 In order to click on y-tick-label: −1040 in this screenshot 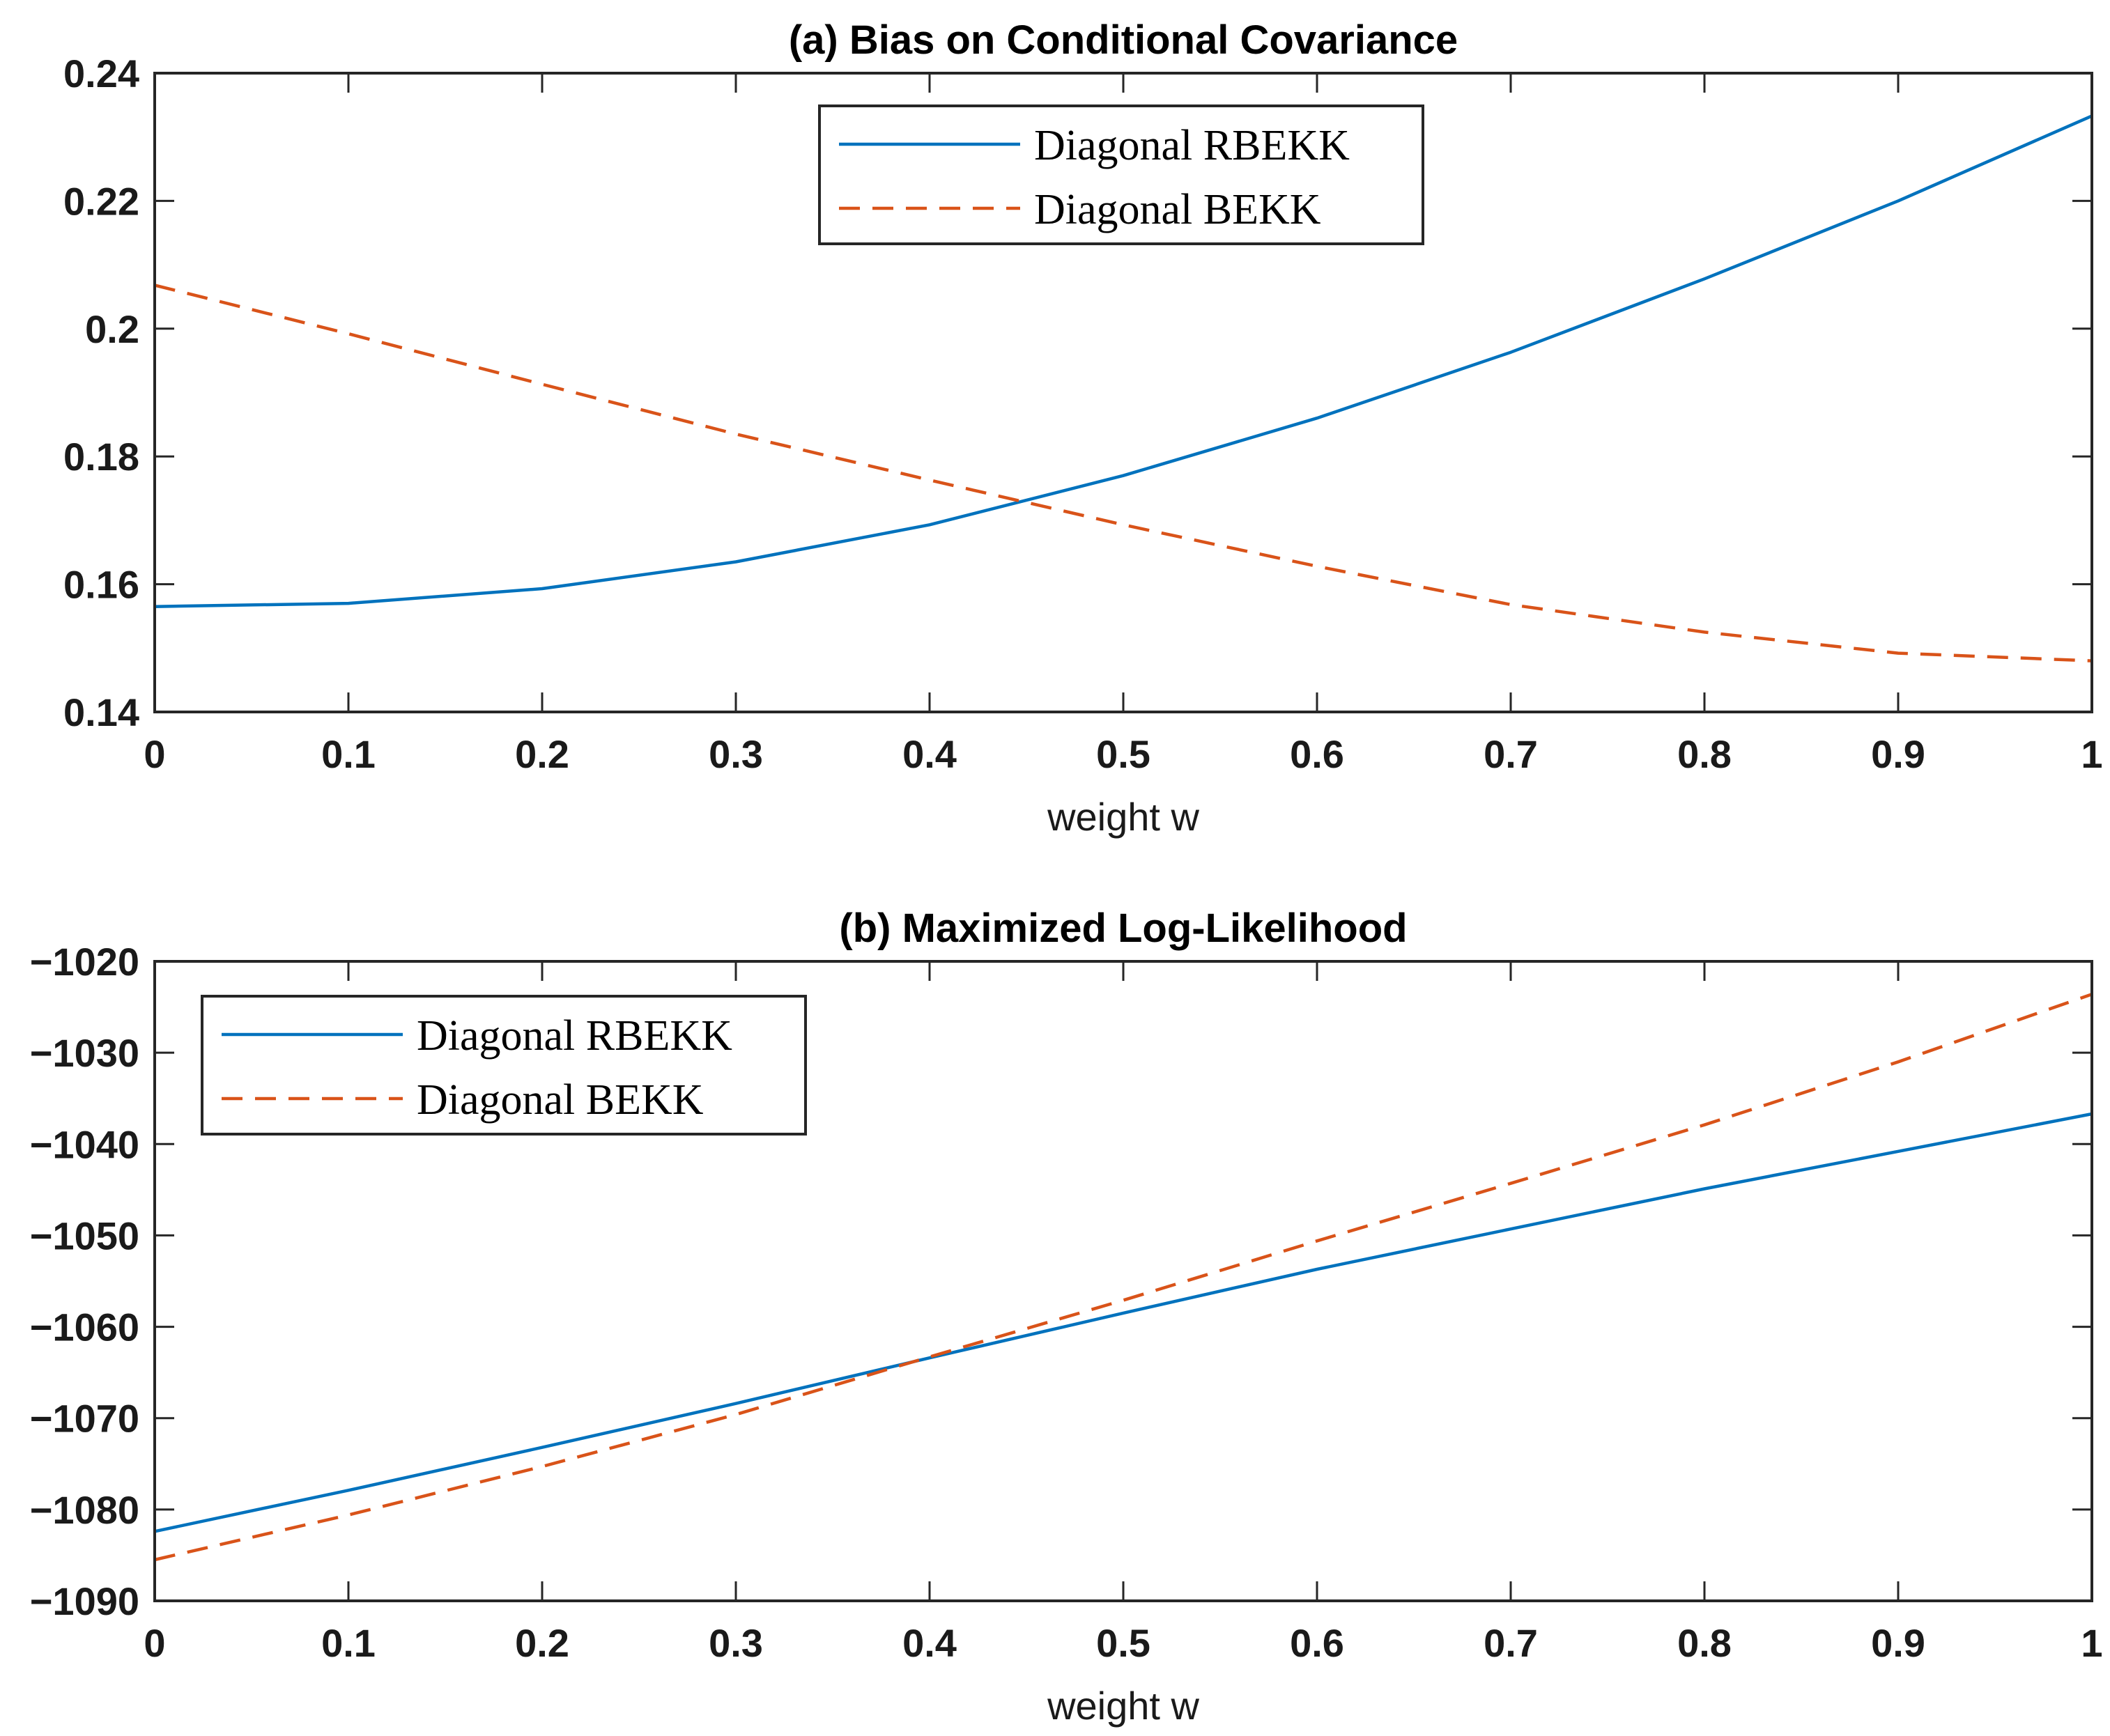, I will do `click(84, 1144)`.